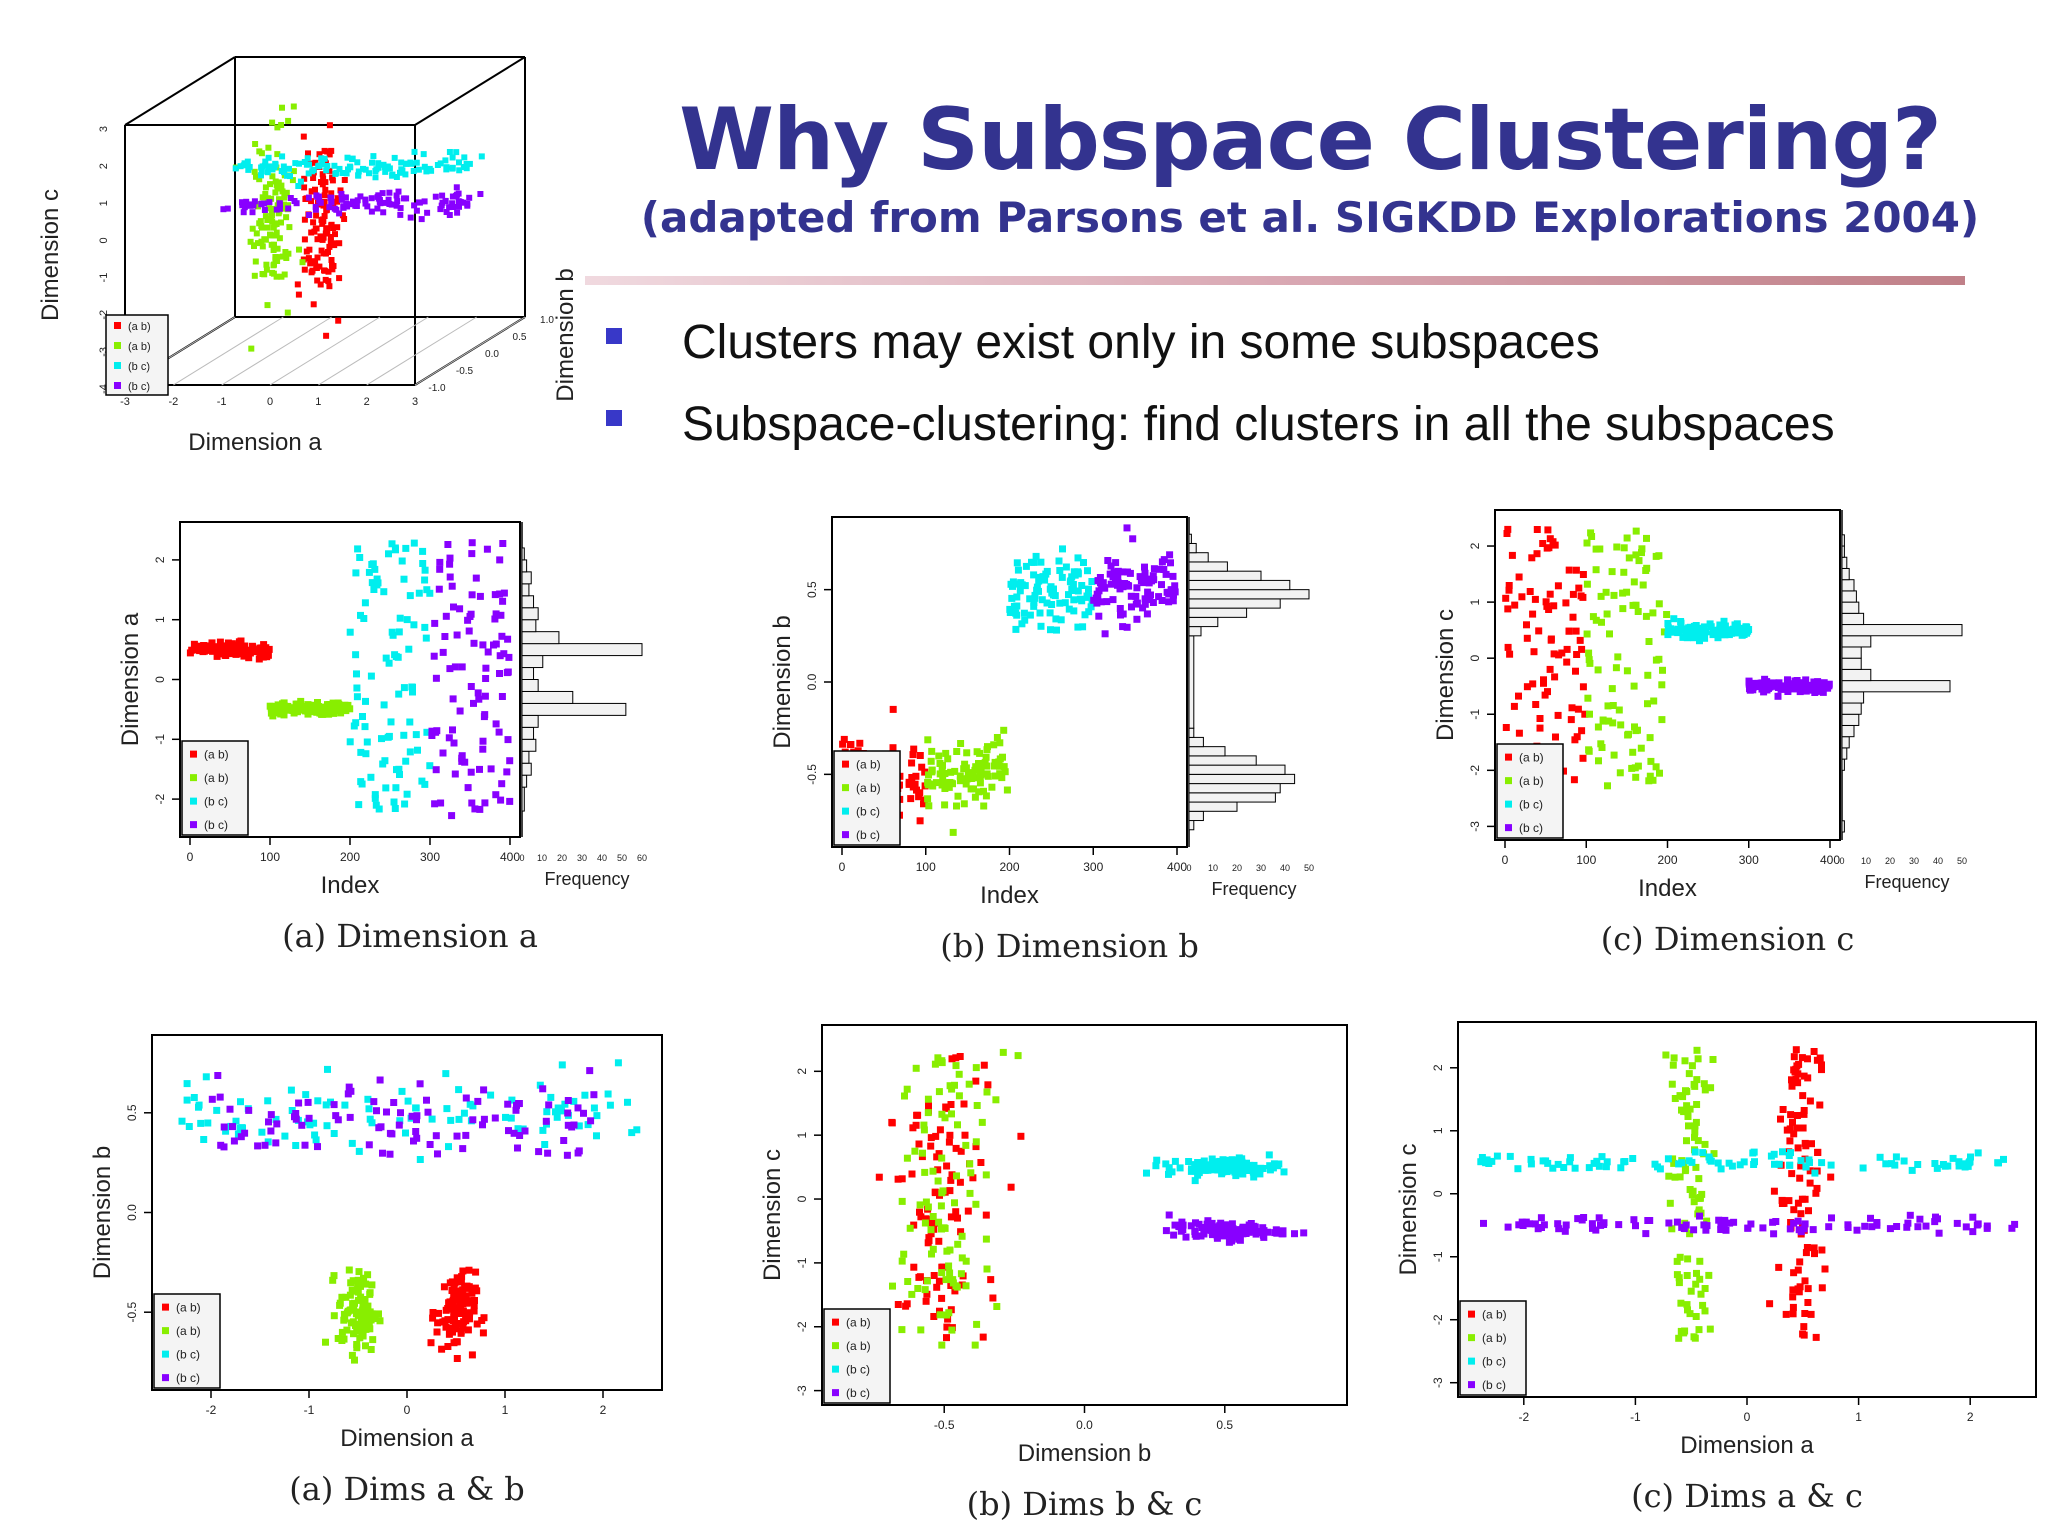 This screenshot has width=2048, height=1536. I want to click on x-tick-label: 1, so click(1858, 1417).